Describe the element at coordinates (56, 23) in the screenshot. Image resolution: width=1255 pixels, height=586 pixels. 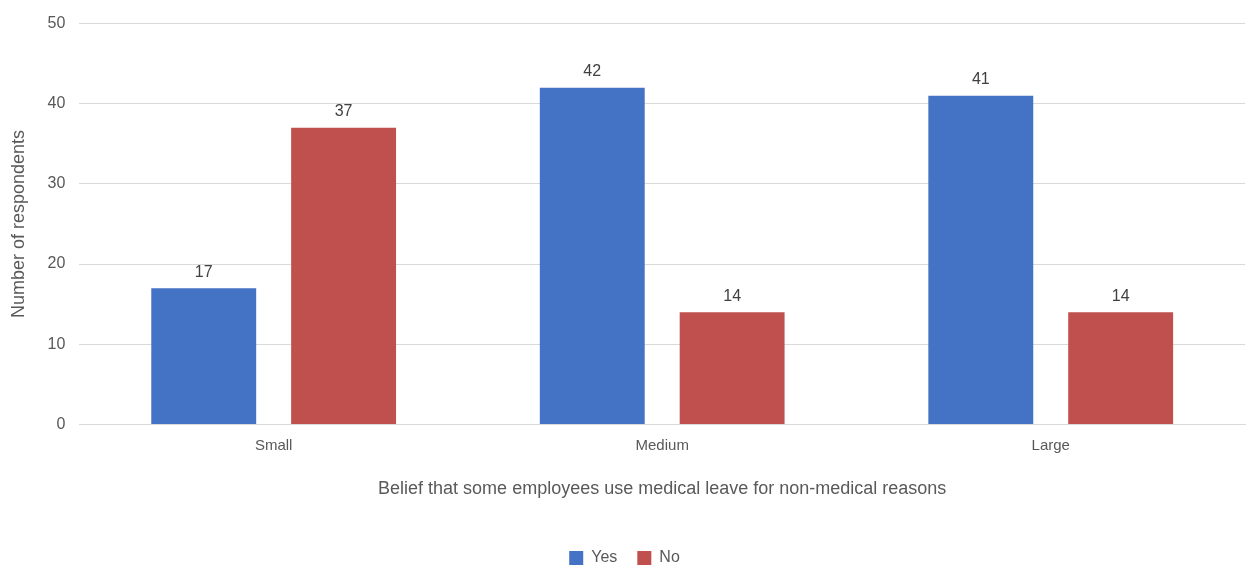
I see `y-tick-label: 50` at that location.